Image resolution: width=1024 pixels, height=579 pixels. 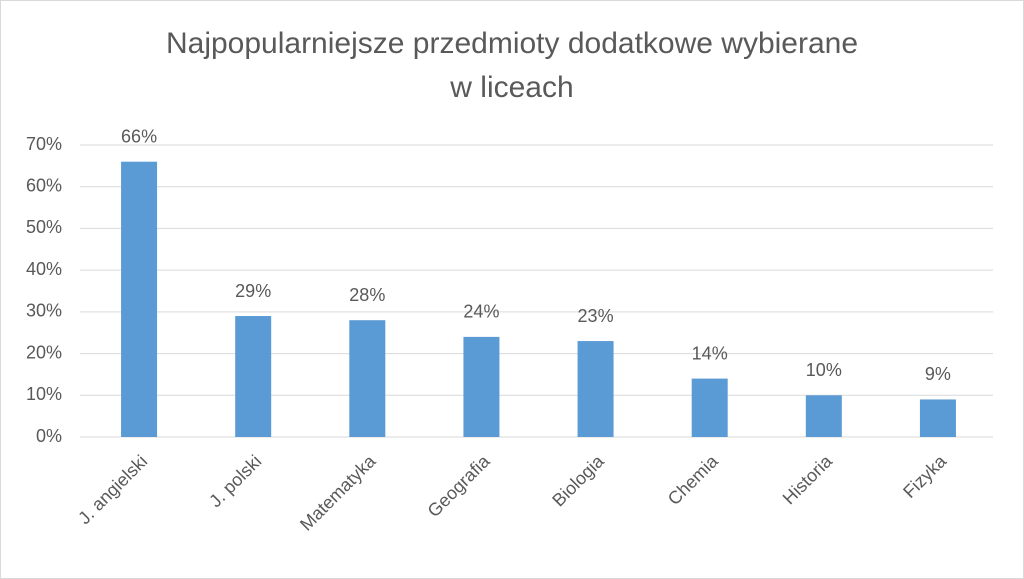 I want to click on data-label: 23%, so click(x=596, y=316).